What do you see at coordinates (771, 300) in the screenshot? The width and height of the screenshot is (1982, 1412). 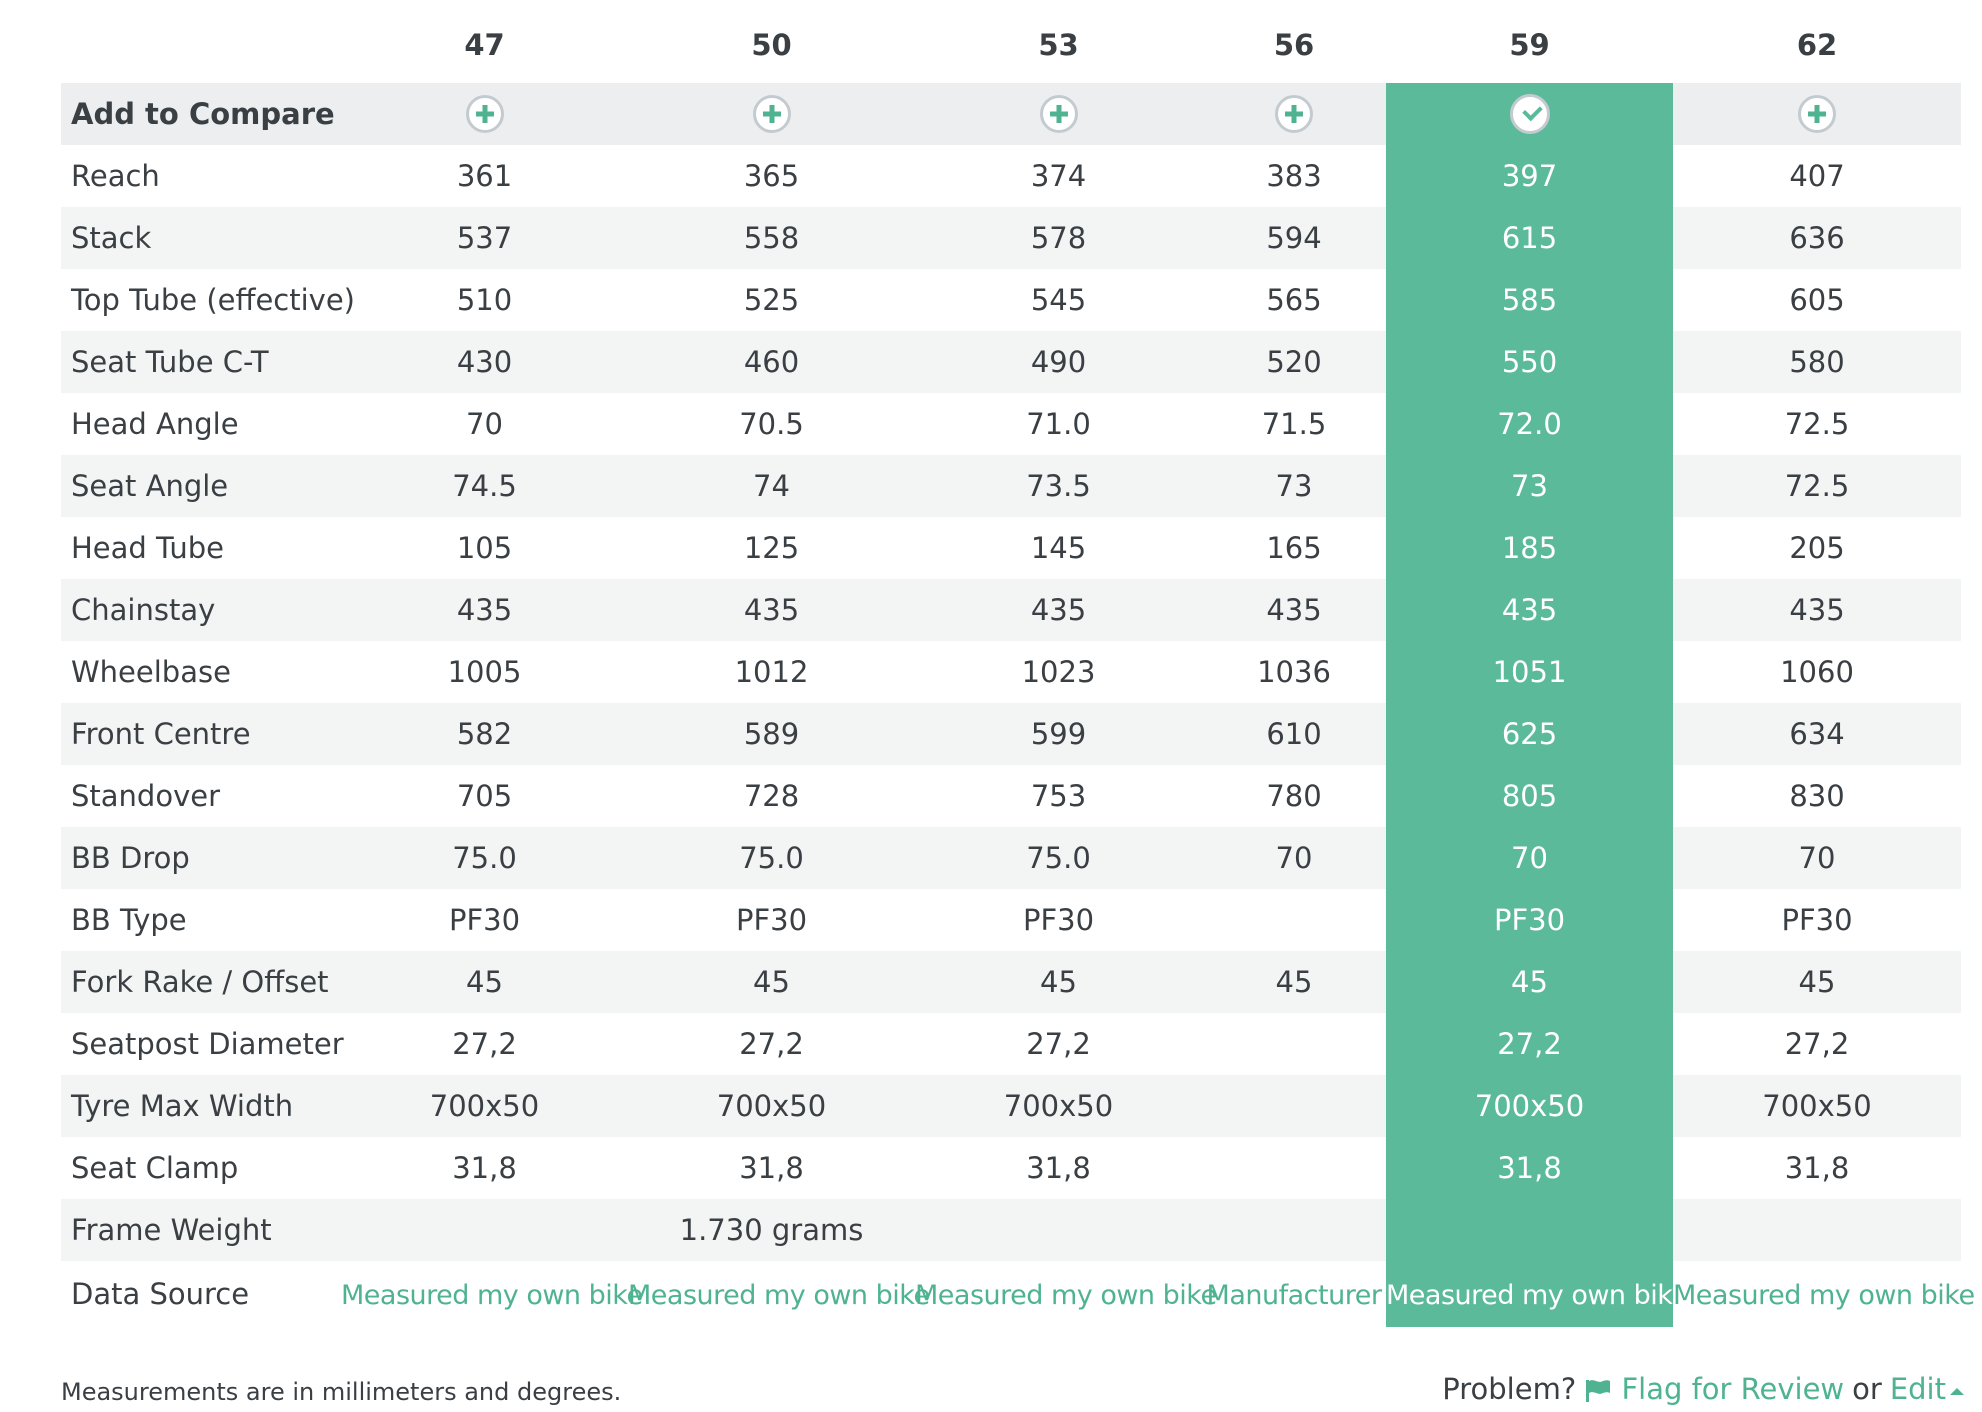 I see `value-cell: 525` at bounding box center [771, 300].